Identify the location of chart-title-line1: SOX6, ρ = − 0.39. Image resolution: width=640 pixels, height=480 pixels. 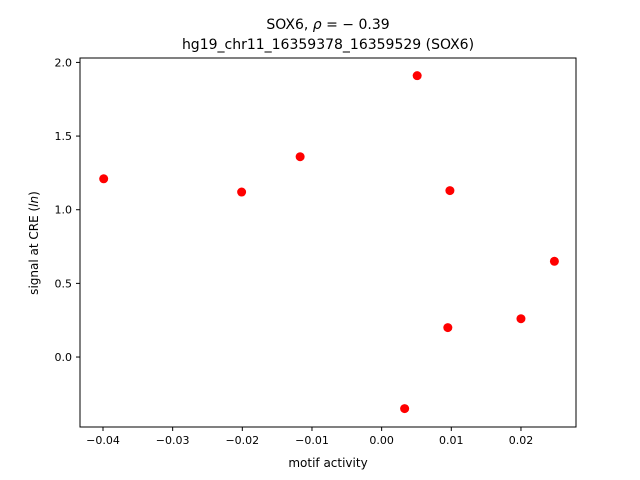
(327, 25).